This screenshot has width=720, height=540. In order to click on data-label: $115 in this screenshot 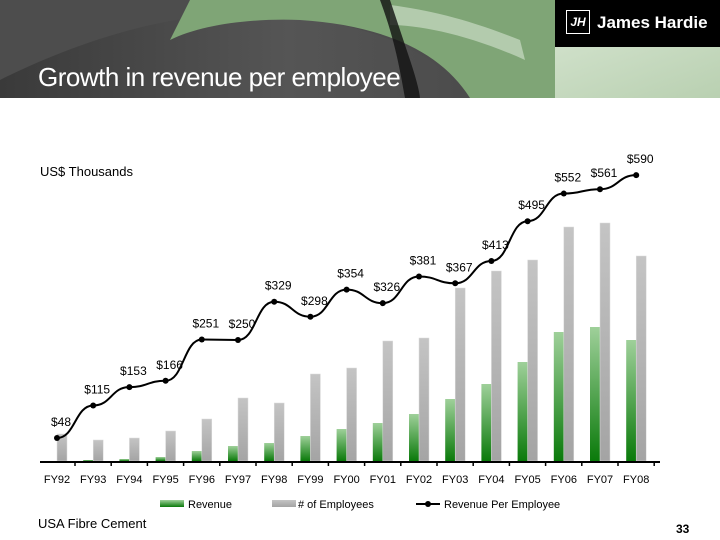, I will do `click(97, 390)`.